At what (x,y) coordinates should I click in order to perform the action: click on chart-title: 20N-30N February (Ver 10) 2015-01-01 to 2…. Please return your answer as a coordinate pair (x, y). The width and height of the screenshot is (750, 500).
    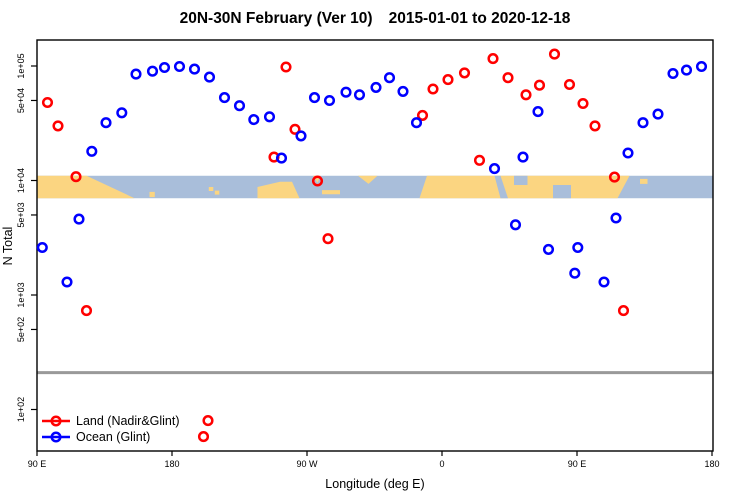
    Looking at the image, I should click on (375, 19).